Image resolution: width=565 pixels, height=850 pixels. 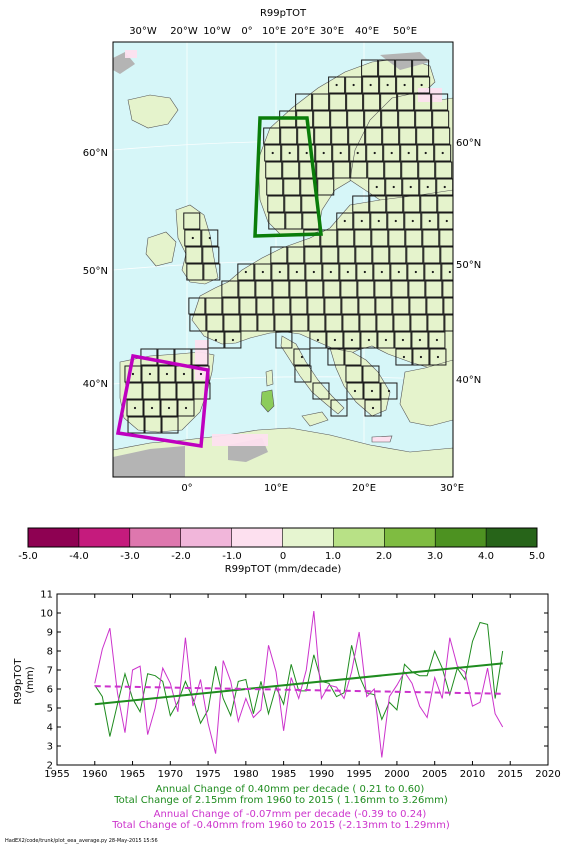 What do you see at coordinates (50, 652) in the screenshot?
I see `y-tick-label: 8` at bounding box center [50, 652].